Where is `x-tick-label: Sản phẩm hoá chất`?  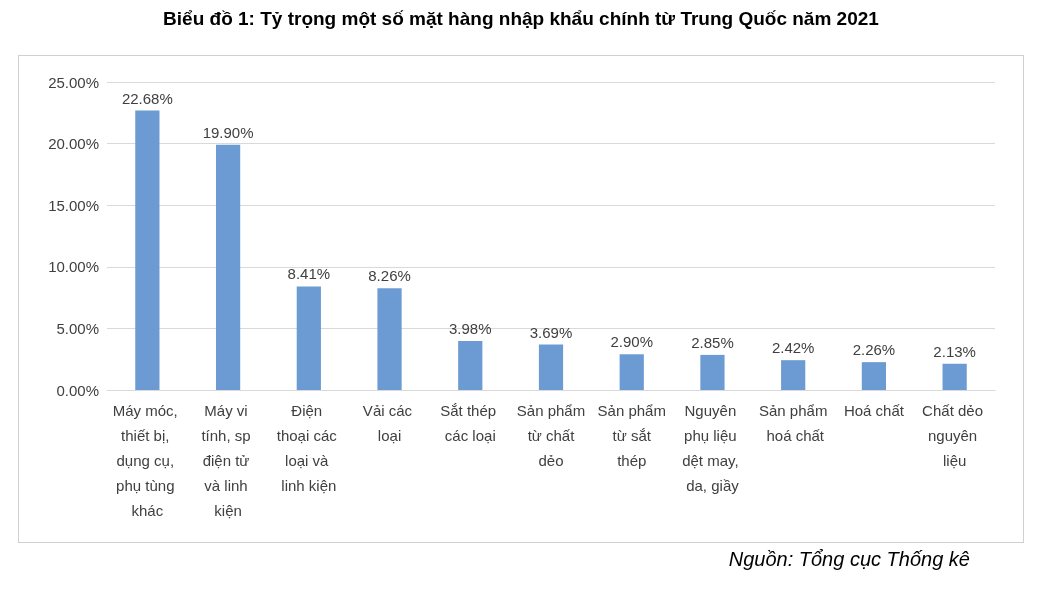 x-tick-label: Sản phẩm hoá chất is located at coordinates (793, 423).